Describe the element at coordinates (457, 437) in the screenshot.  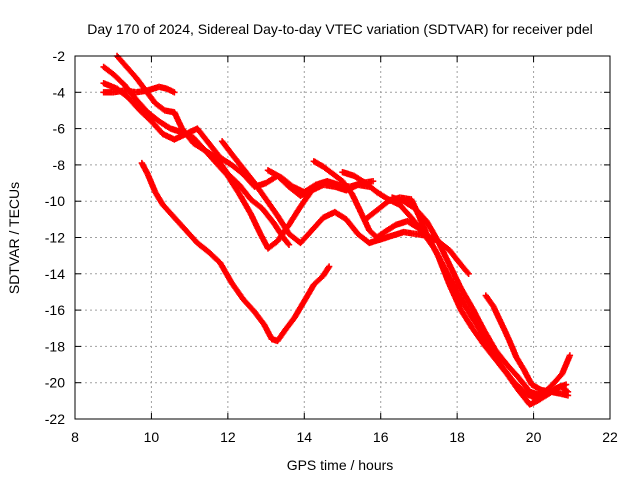
I see `x-tick-label: 18` at that location.